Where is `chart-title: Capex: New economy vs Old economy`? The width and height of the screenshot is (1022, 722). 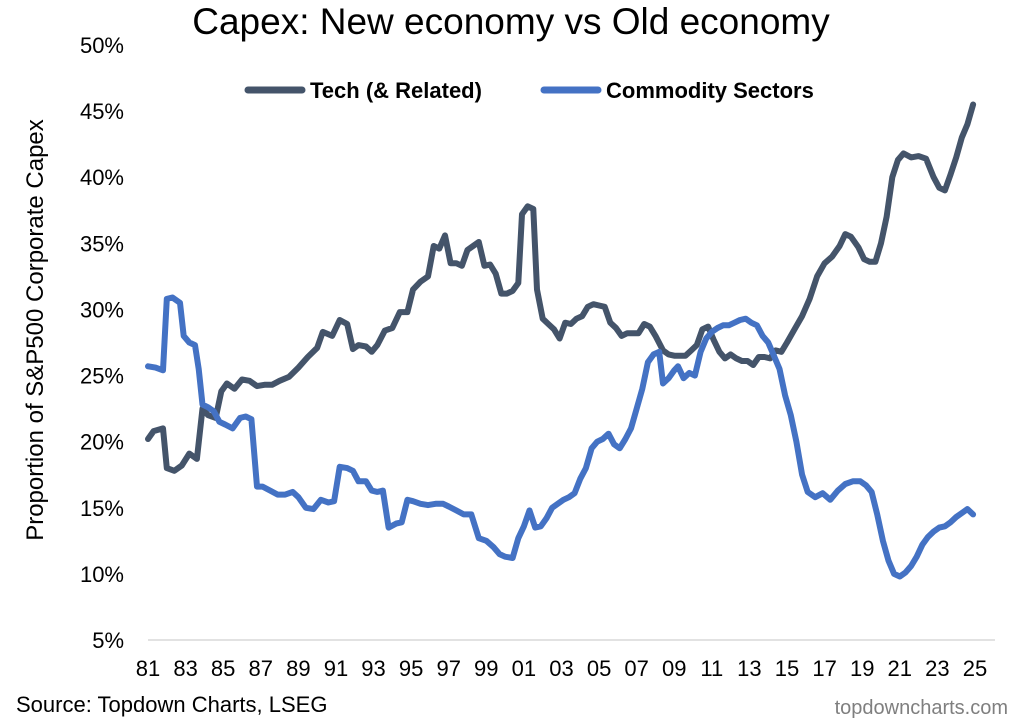
chart-title: Capex: New economy vs Old economy is located at coordinates (511, 21).